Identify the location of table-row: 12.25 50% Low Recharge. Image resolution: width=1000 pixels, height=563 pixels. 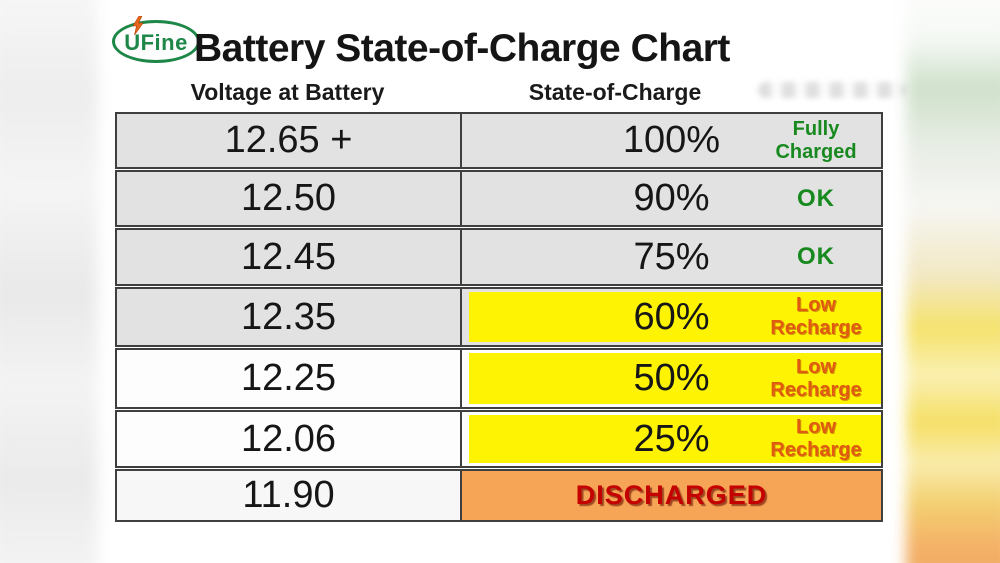
(499, 378).